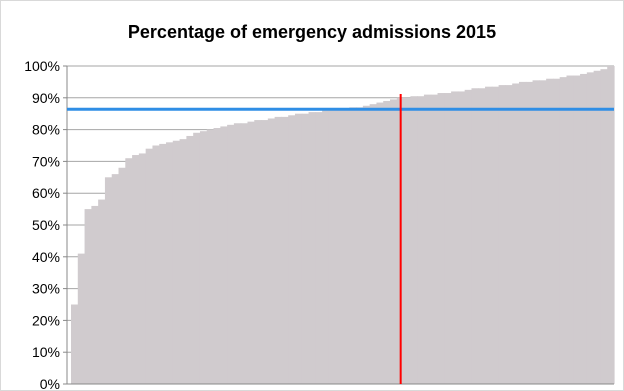 The image size is (624, 391). What do you see at coordinates (46, 289) in the screenshot?
I see `y-tick-label: 30%` at bounding box center [46, 289].